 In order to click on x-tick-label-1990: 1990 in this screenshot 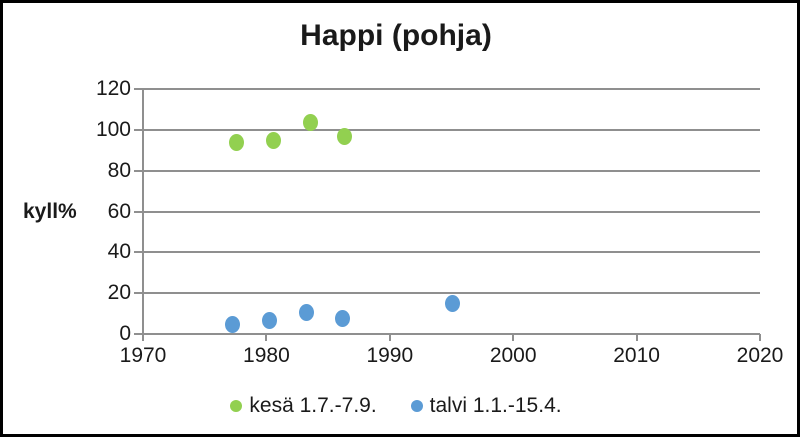, I will do `click(390, 355)`.